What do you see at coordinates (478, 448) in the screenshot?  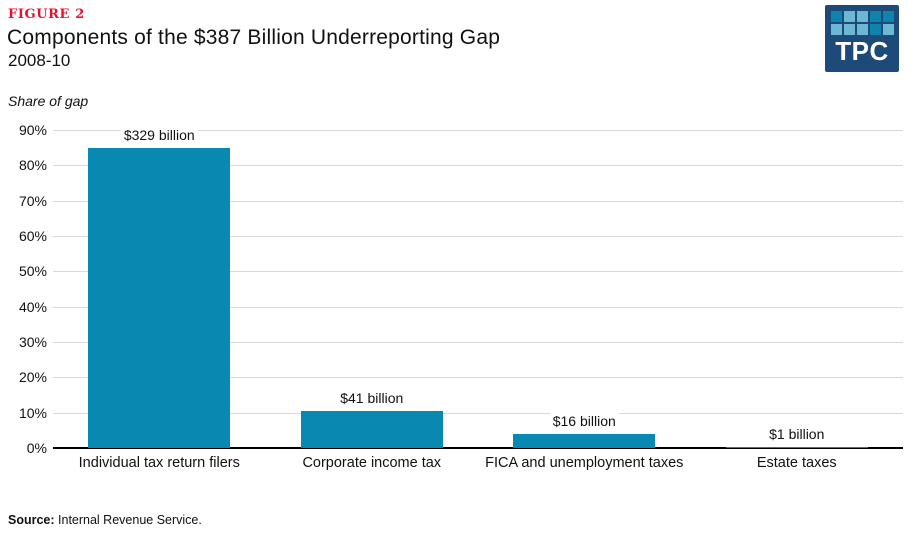 I see `x-axis-line` at bounding box center [478, 448].